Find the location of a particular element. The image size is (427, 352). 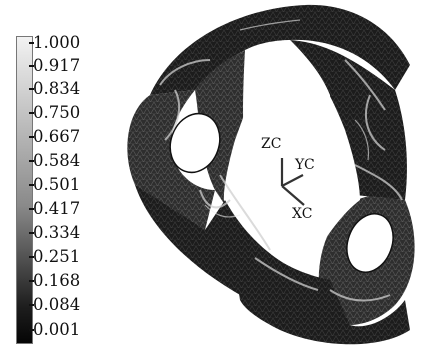

coordinate-axes is located at coordinates (292, 182).